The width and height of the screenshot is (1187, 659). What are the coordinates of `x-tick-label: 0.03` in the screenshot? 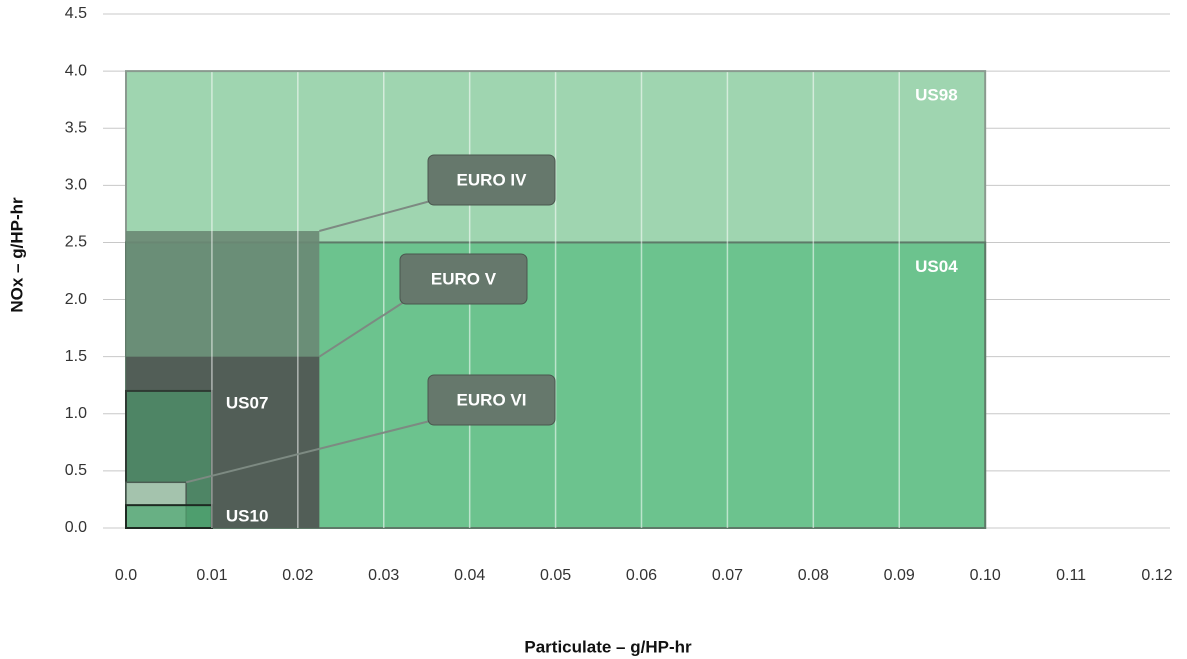 It's located at (383, 575).